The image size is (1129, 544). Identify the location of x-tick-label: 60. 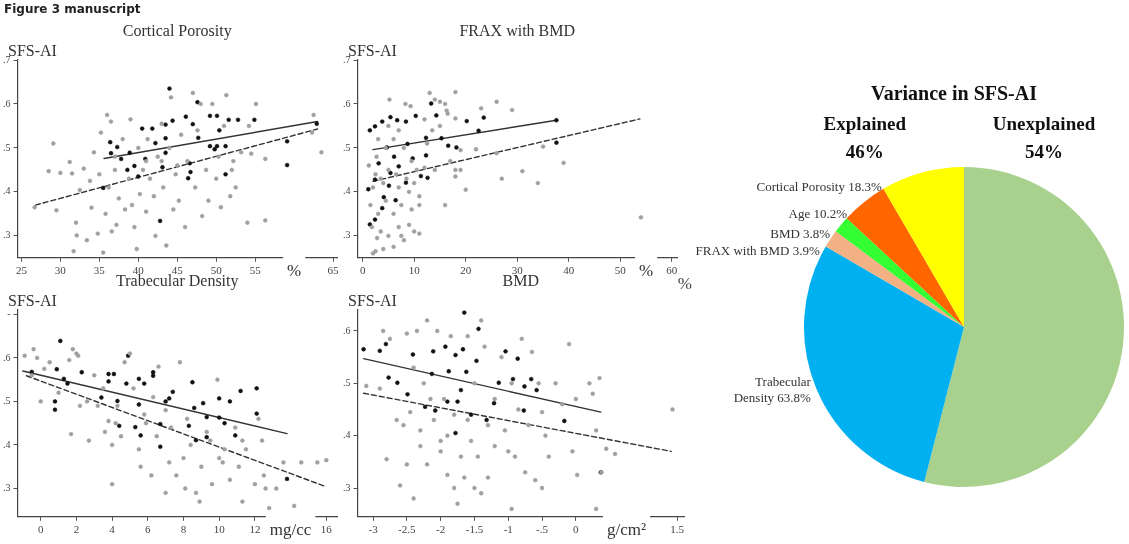
(672, 270).